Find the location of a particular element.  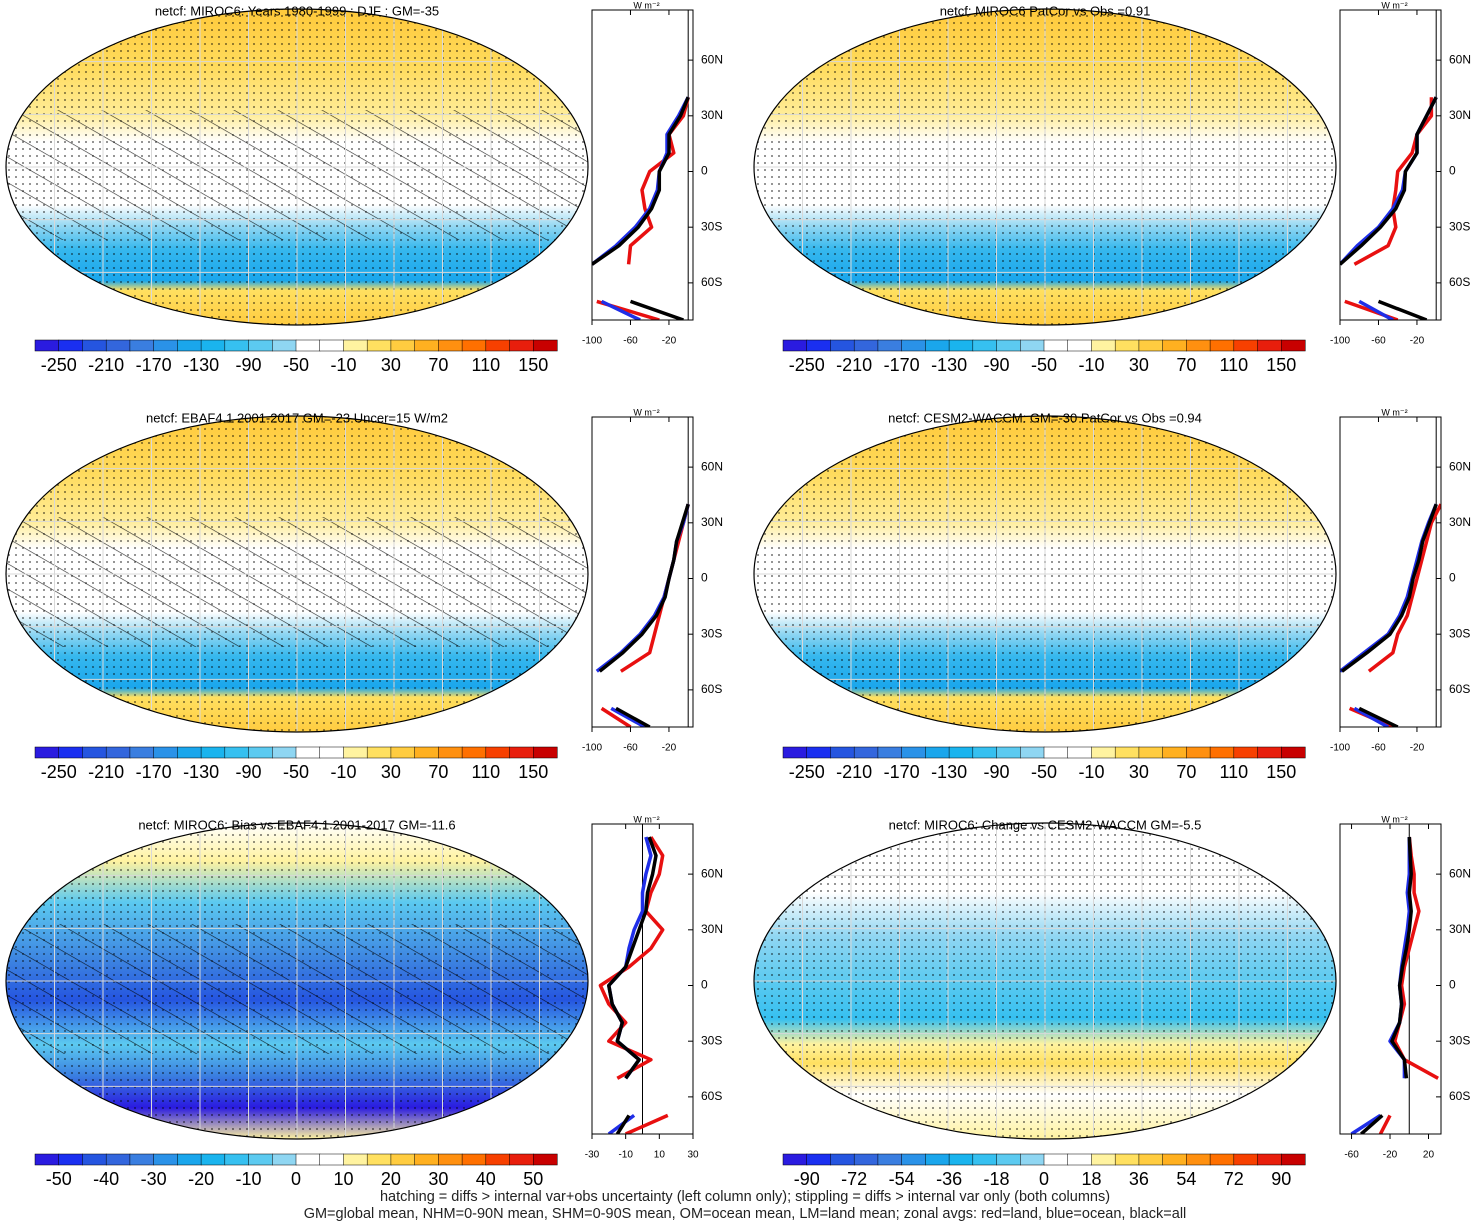

colorbar-label: -250 is located at coordinates (807, 772).